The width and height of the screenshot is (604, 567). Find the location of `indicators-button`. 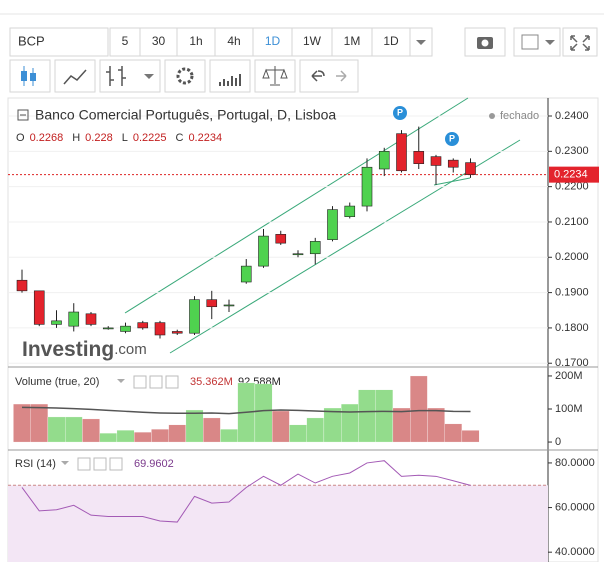

indicators-button is located at coordinates (230, 76).